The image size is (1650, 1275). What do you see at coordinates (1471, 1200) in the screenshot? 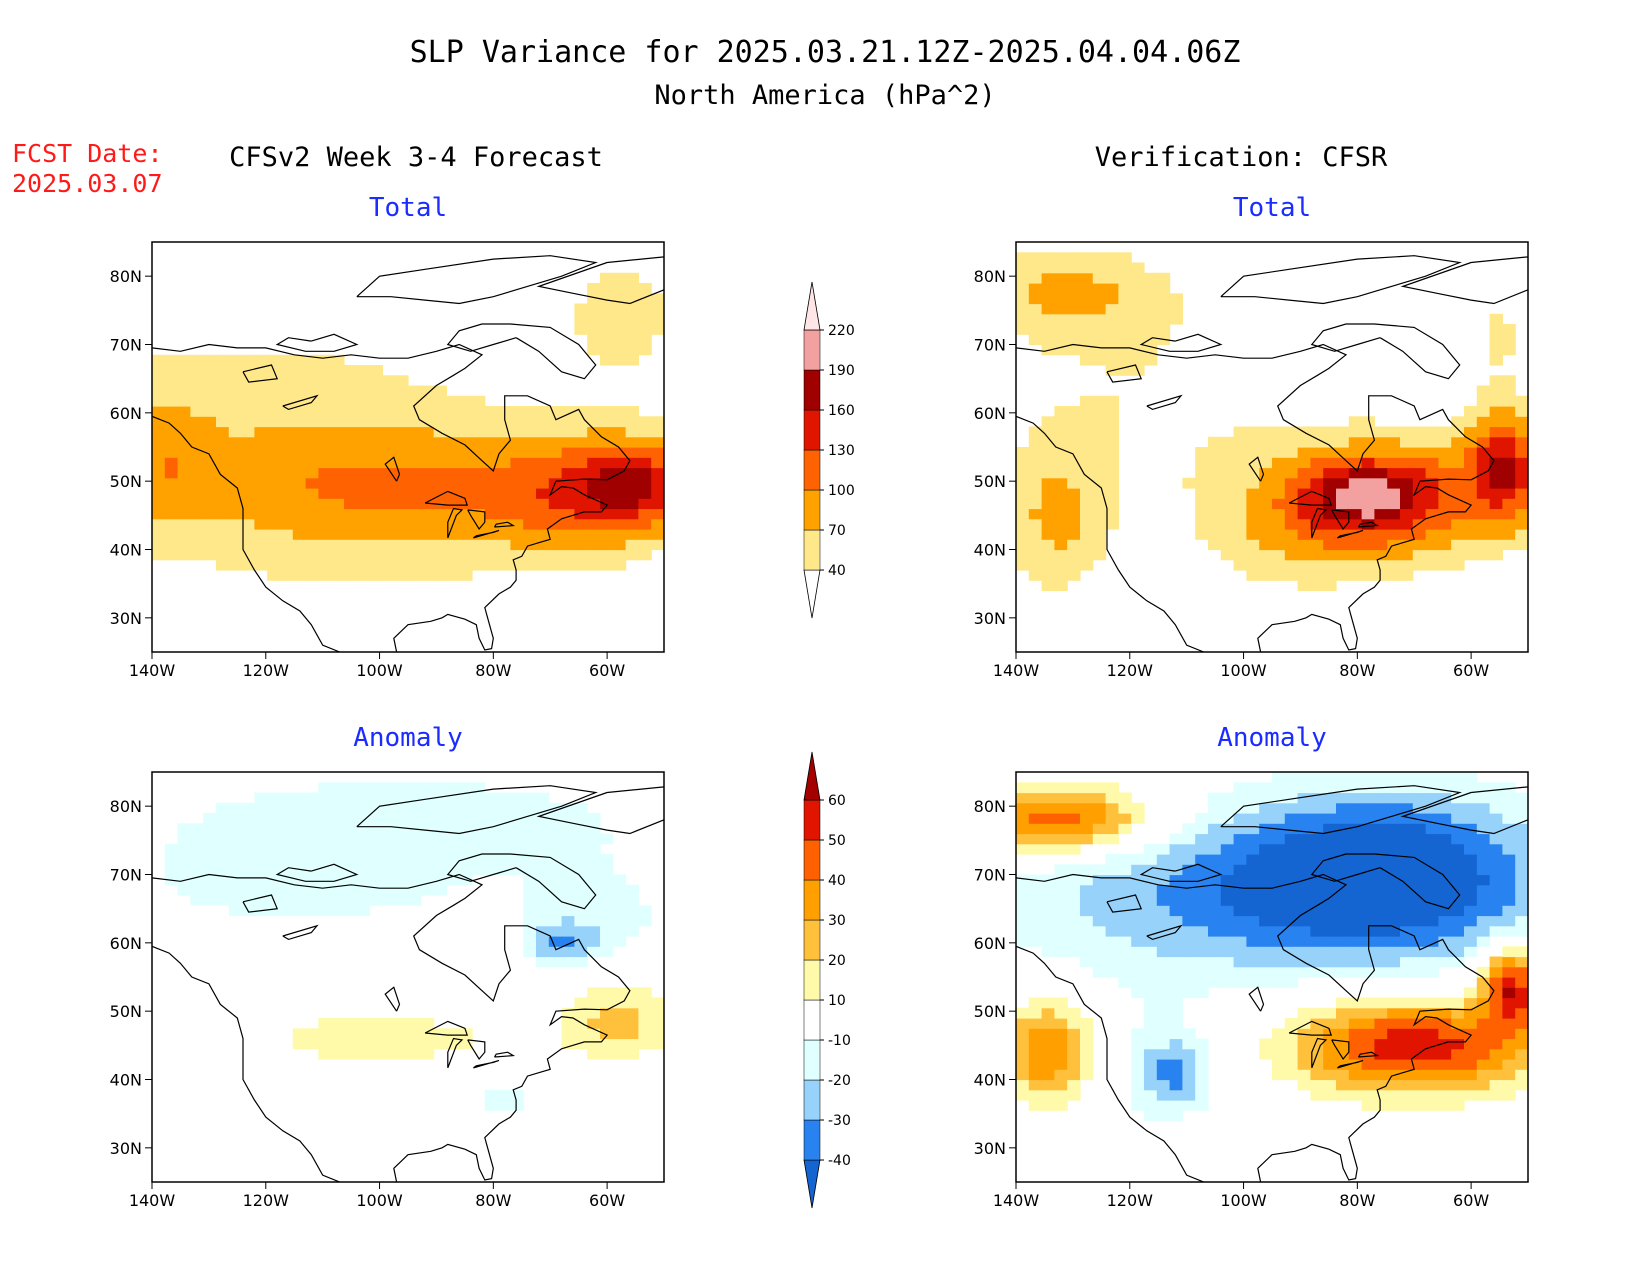
I see `x-tick-label: 60W` at bounding box center [1471, 1200].